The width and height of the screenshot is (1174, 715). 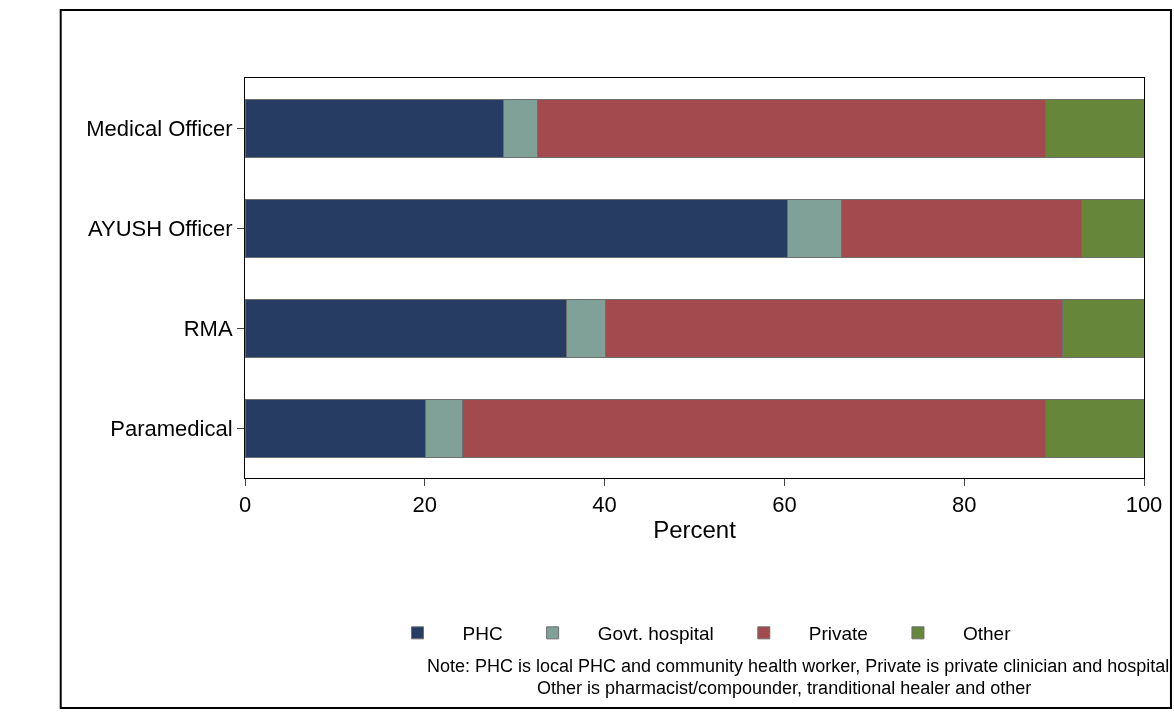 What do you see at coordinates (987, 634) in the screenshot?
I see `legend-label: Other` at bounding box center [987, 634].